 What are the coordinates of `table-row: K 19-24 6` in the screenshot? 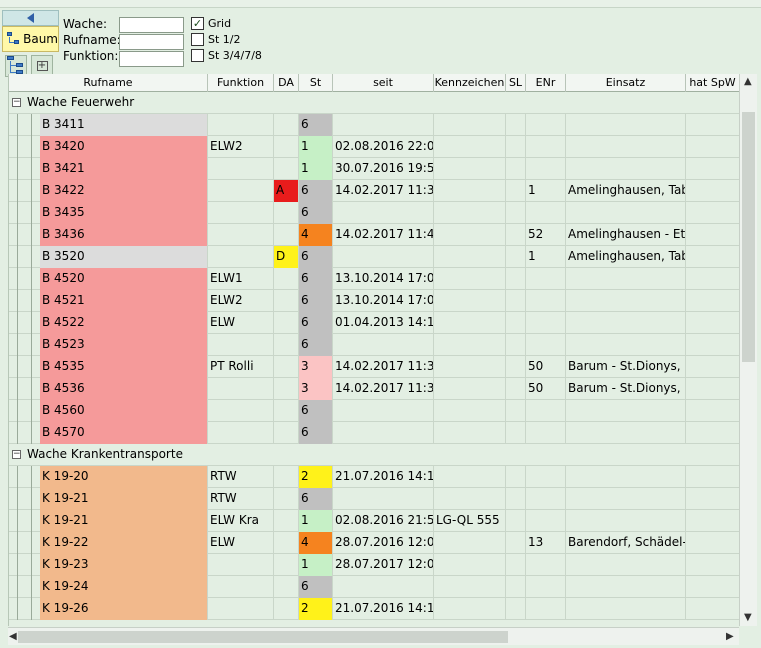 It's located at (374, 587).